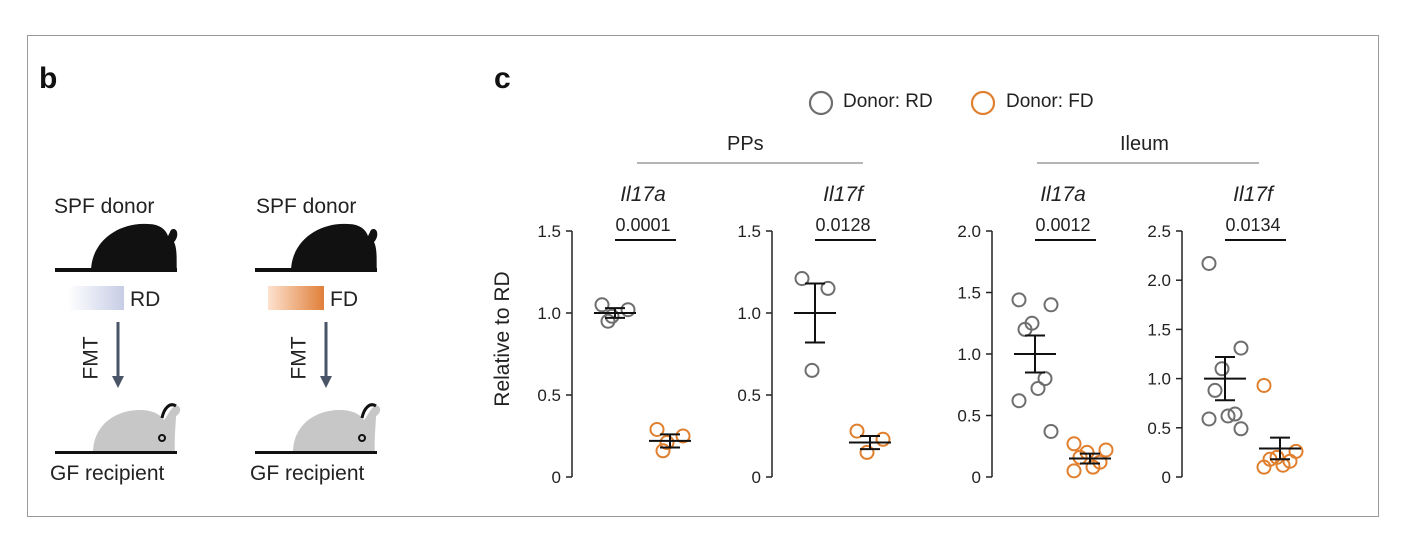 The image size is (1404, 536). Describe the element at coordinates (1144, 144) in the screenshot. I see `group-title-ileum: Ileum` at that location.